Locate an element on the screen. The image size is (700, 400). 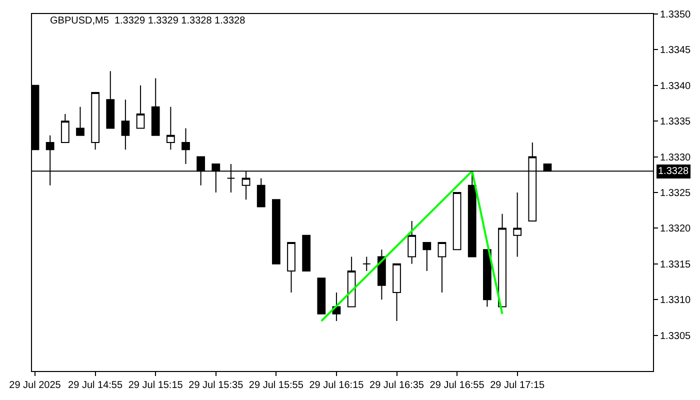
x-tick-label: 29 Jul 2025 is located at coordinates (35, 385).